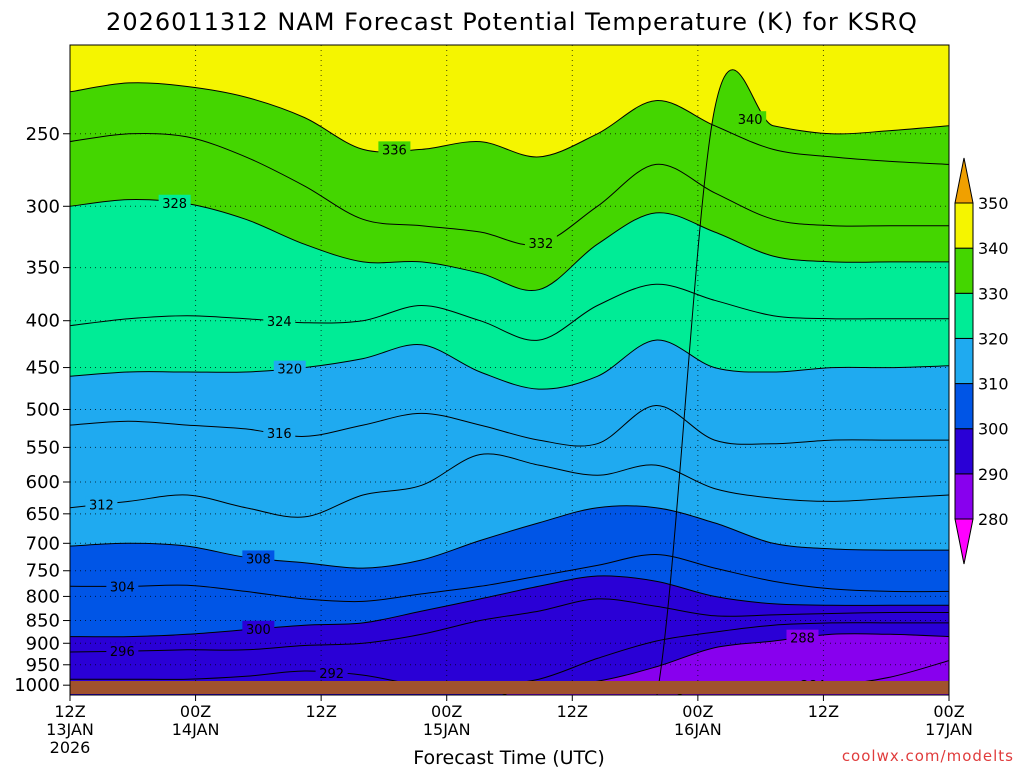 The width and height of the screenshot is (1024, 768). I want to click on y-tick-label: 850, so click(43, 621).